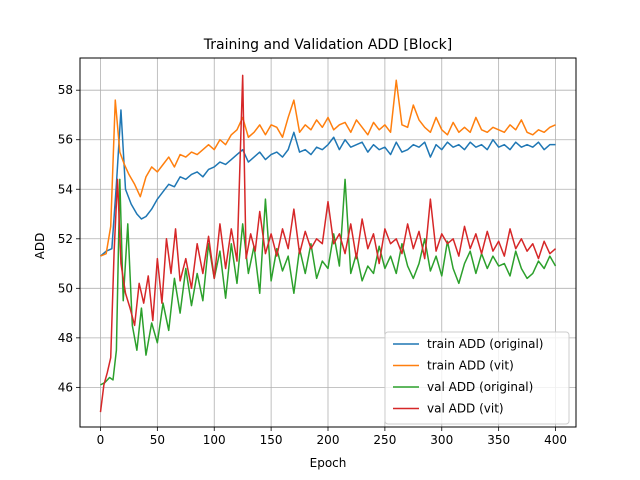 The height and width of the screenshot is (480, 640). I want to click on legend-box, so click(477, 378).